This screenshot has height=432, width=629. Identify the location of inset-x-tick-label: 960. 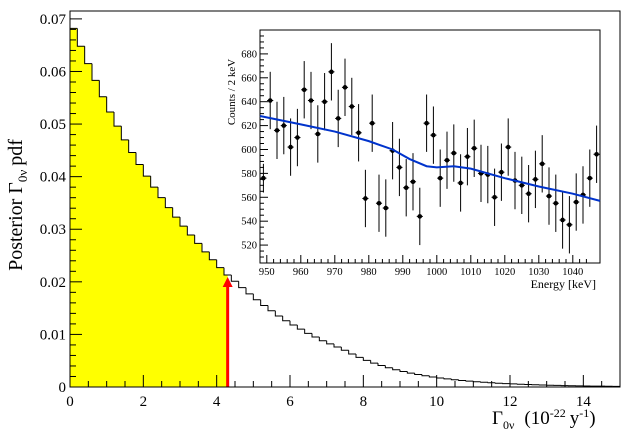
(301, 272).